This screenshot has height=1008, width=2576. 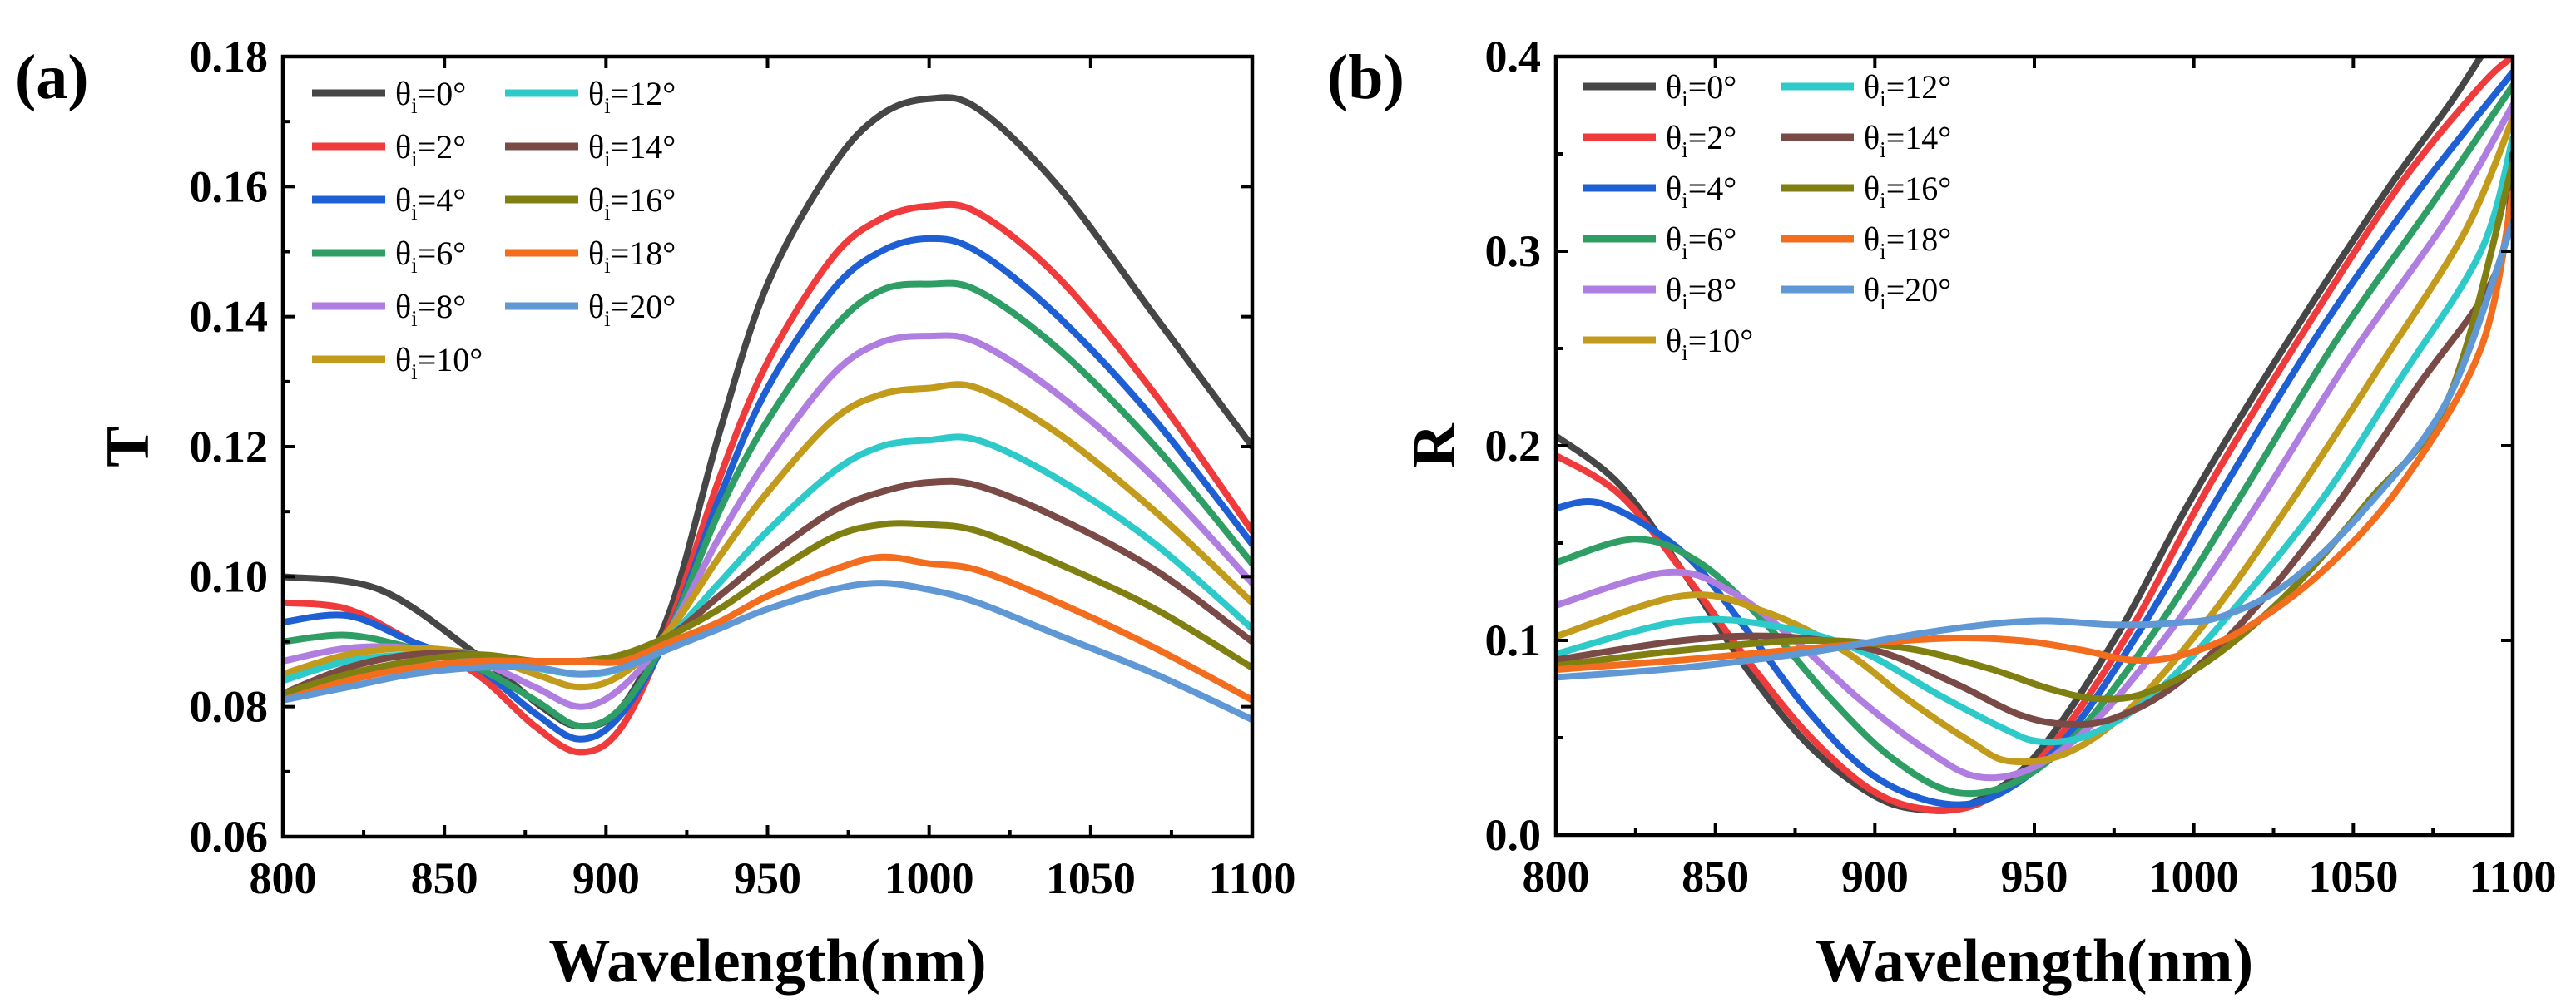 What do you see at coordinates (229, 186) in the screenshot?
I see `y-tick-label: 0.16` at bounding box center [229, 186].